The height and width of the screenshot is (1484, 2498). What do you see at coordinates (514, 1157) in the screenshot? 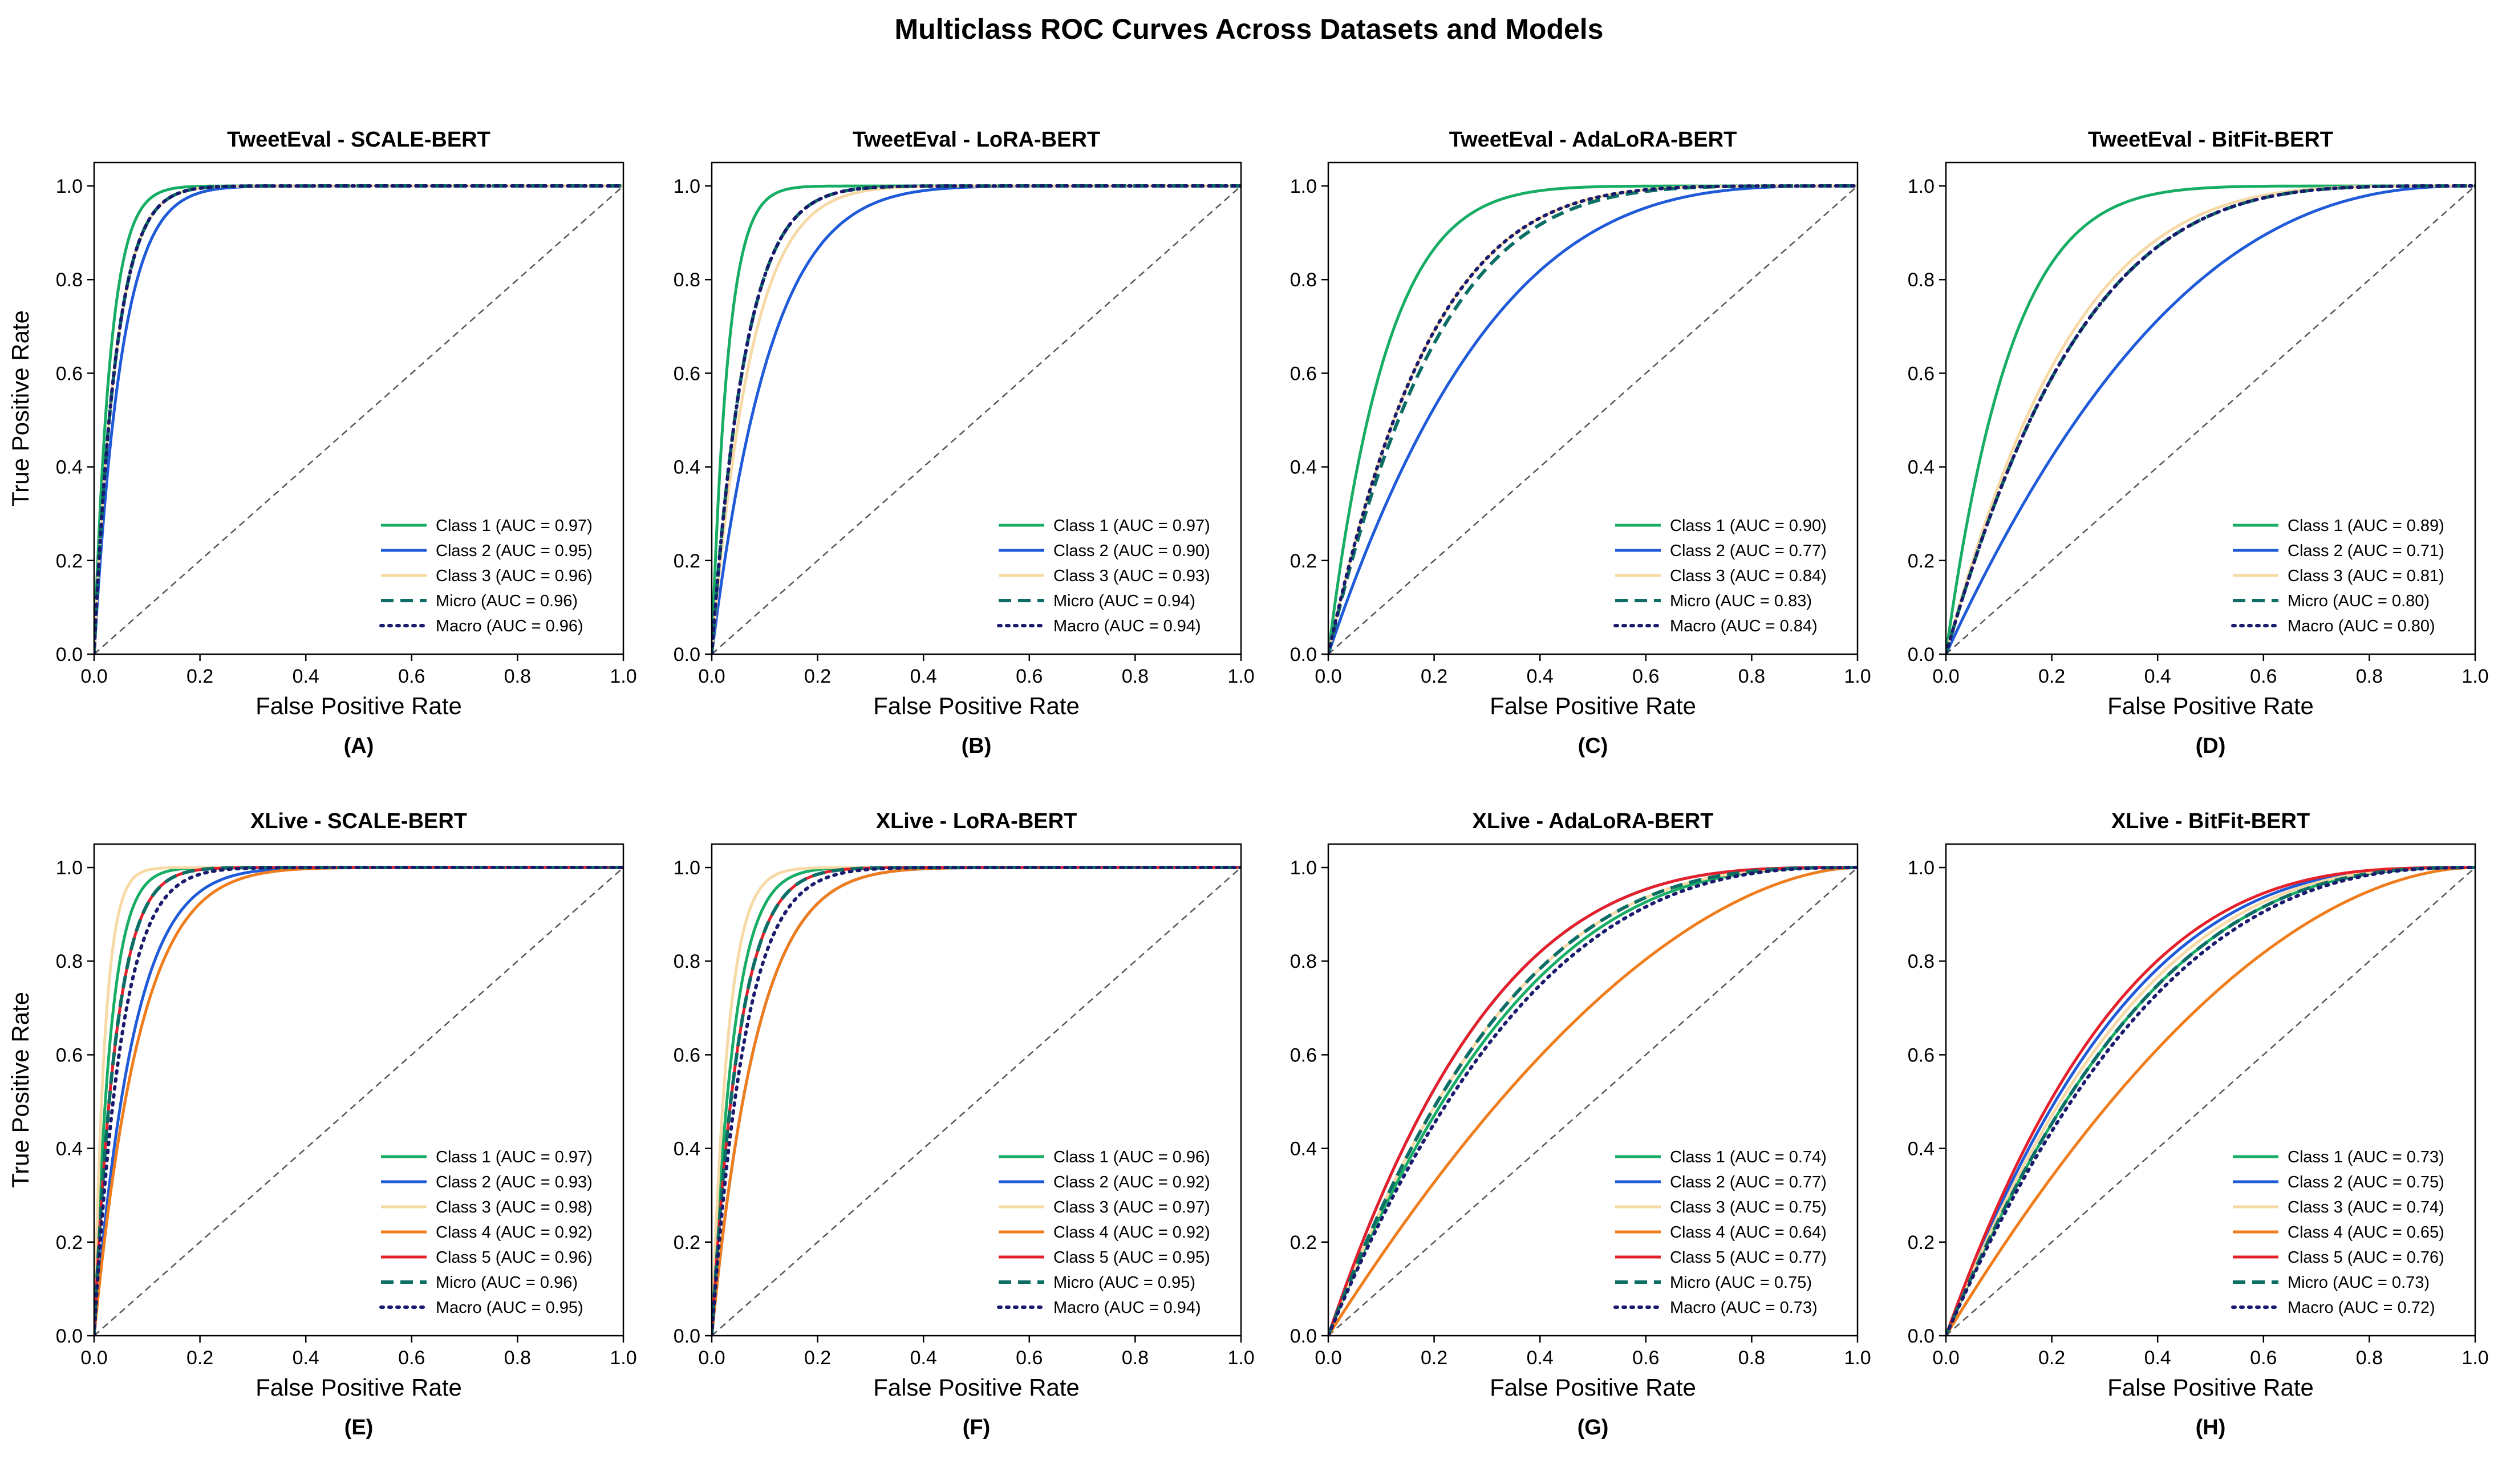
I see `legend-entry: Class 1 (AUC = 0.97)` at bounding box center [514, 1157].